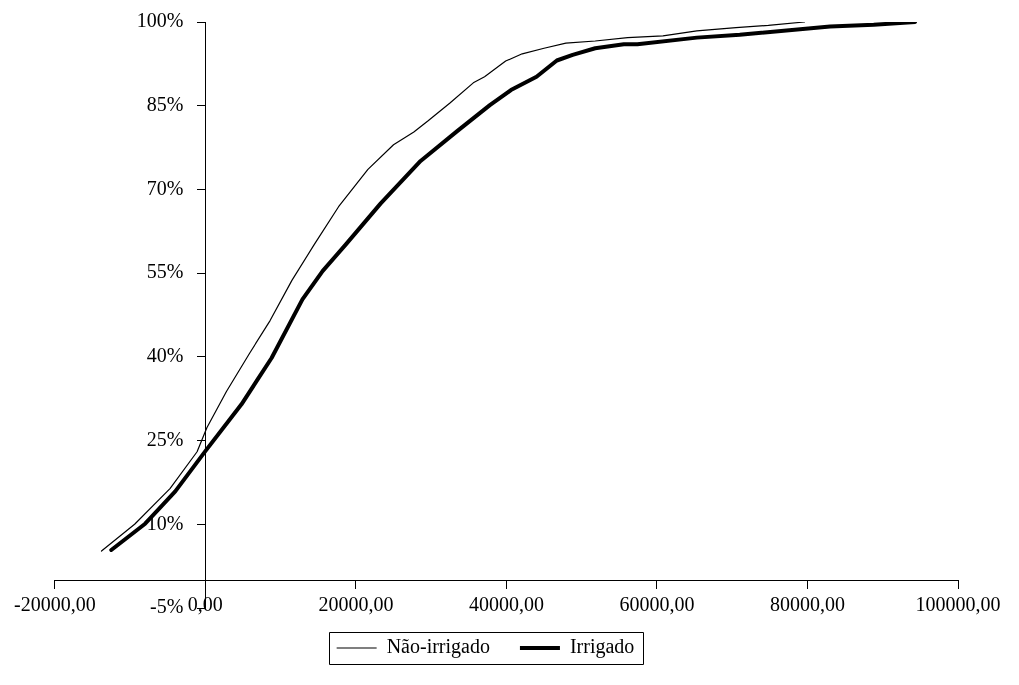 The width and height of the screenshot is (1019, 685). I want to click on y-tick-label: -5%, so click(167, 606).